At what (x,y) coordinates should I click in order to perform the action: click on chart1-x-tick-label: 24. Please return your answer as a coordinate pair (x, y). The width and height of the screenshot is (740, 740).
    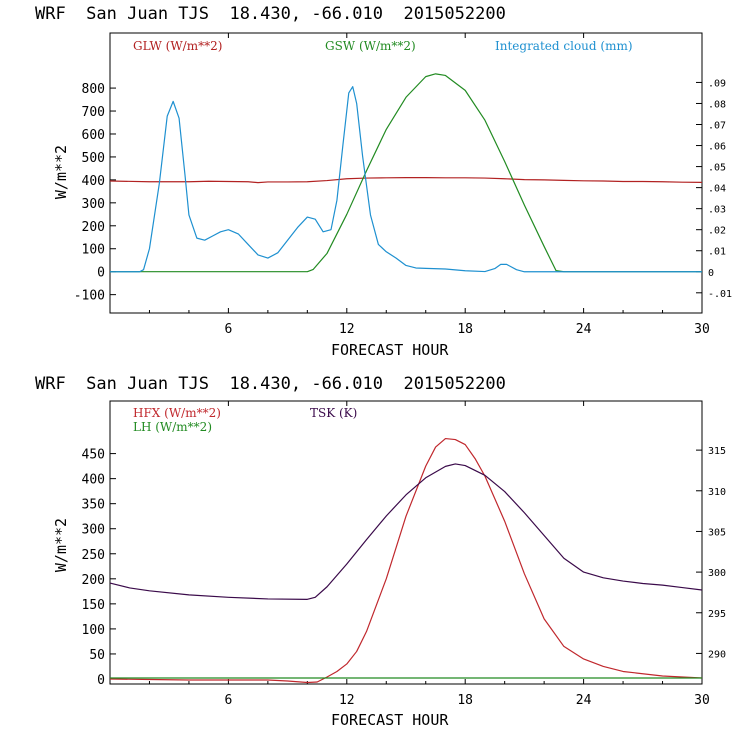
    Looking at the image, I should click on (584, 329).